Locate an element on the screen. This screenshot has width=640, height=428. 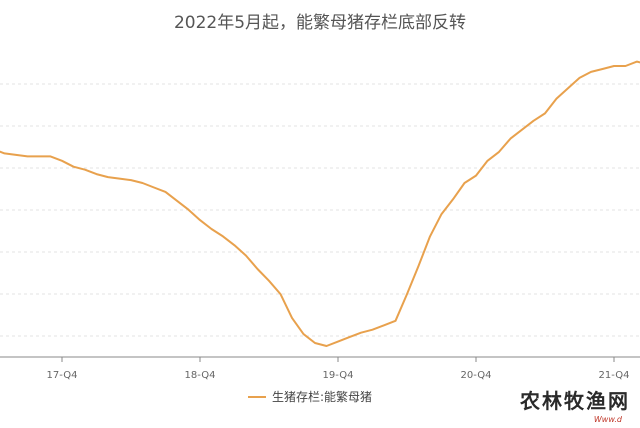
x-tick-label: 20-Q4 is located at coordinates (476, 375).